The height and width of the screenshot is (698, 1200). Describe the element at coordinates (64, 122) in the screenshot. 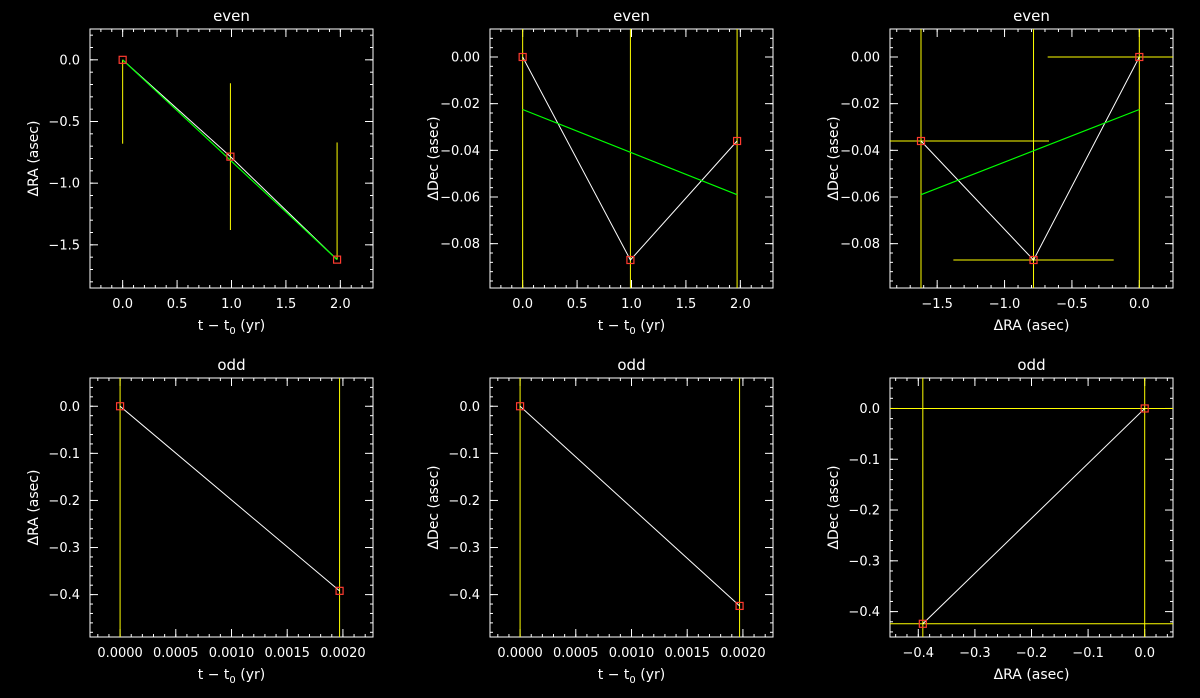

I see `y-tick-label: −0.5` at that location.